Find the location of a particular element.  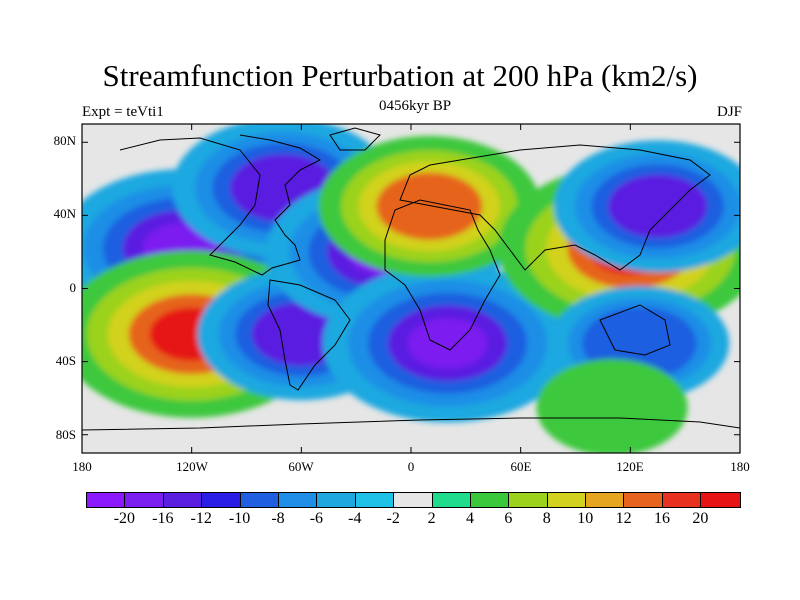

x-tick-label: 120W is located at coordinates (192, 466).